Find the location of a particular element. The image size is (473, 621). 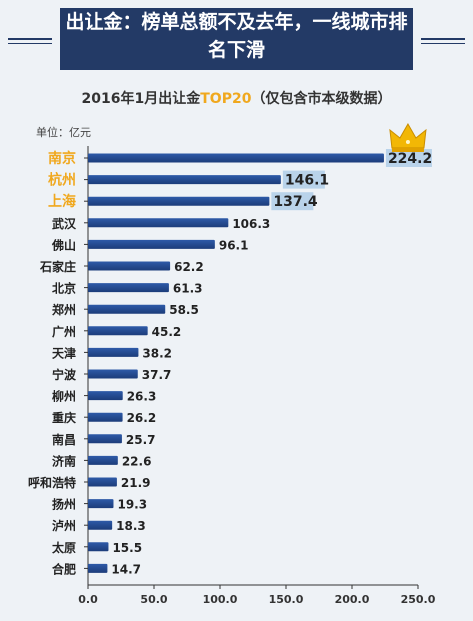

x-tick-label: 250.0 is located at coordinates (418, 599).